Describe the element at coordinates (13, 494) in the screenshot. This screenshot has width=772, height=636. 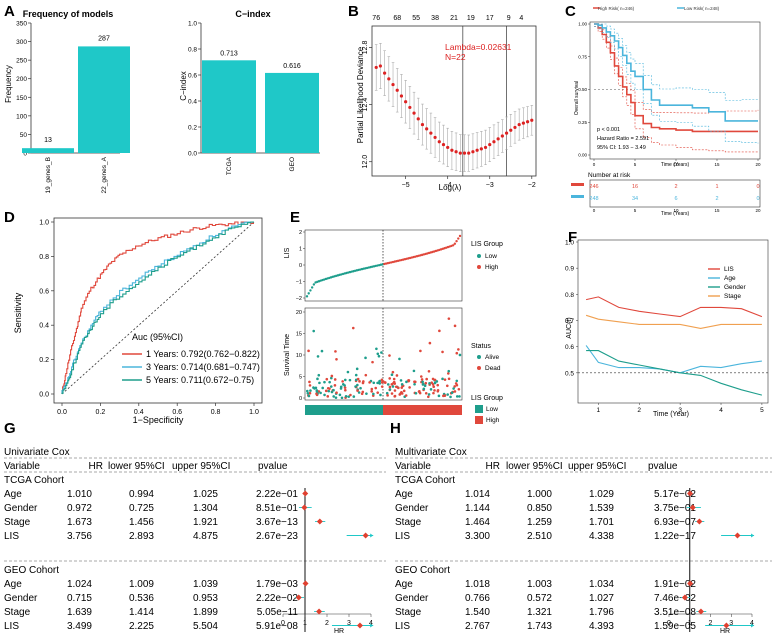
I see `uni-cell-variable: Age` at that location.